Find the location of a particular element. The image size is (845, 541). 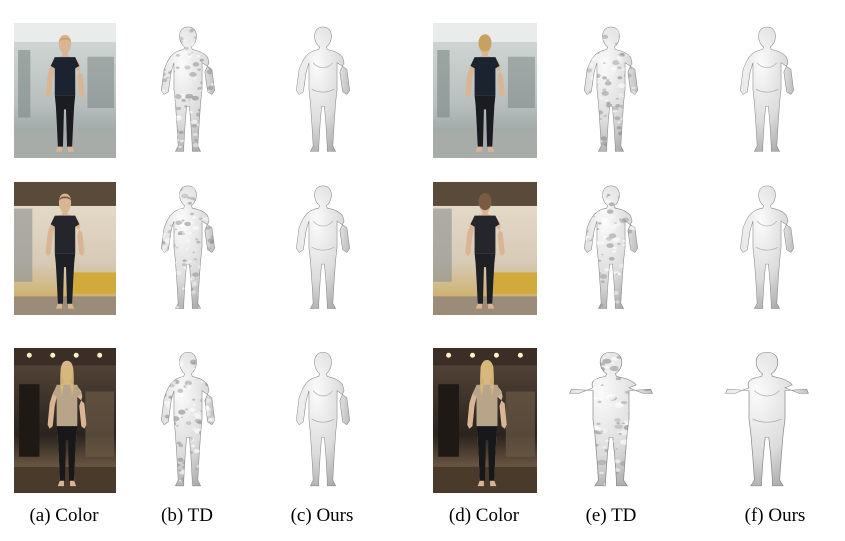

cell-row1-ours-back is located at coordinates (767, 90).